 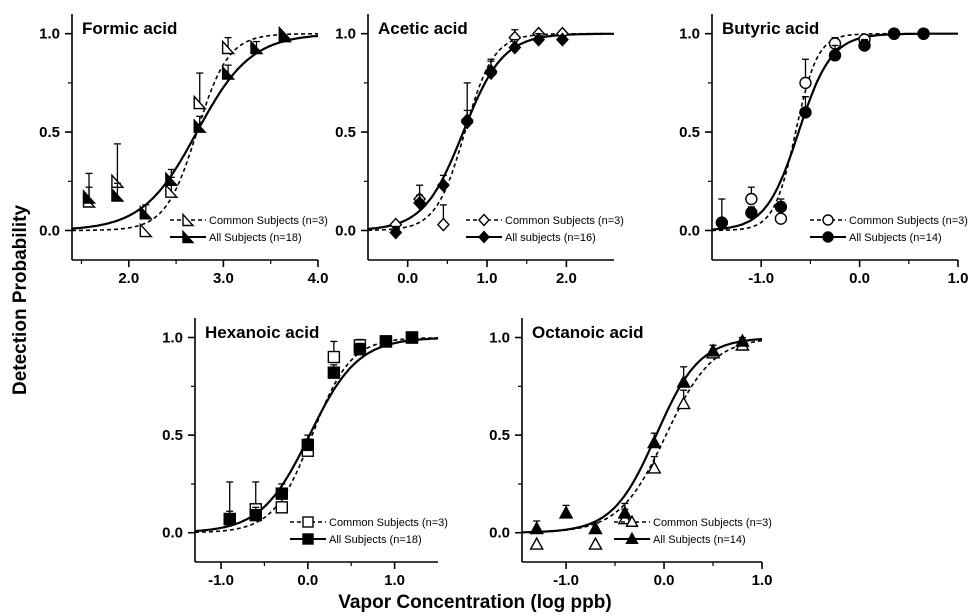 I want to click on x-tick-label: 3.0, so click(x=223, y=278).